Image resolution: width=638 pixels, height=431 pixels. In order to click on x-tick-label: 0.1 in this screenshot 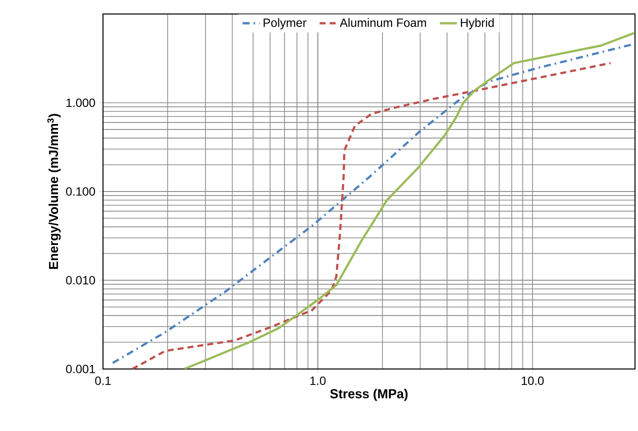, I will do `click(103, 380)`.